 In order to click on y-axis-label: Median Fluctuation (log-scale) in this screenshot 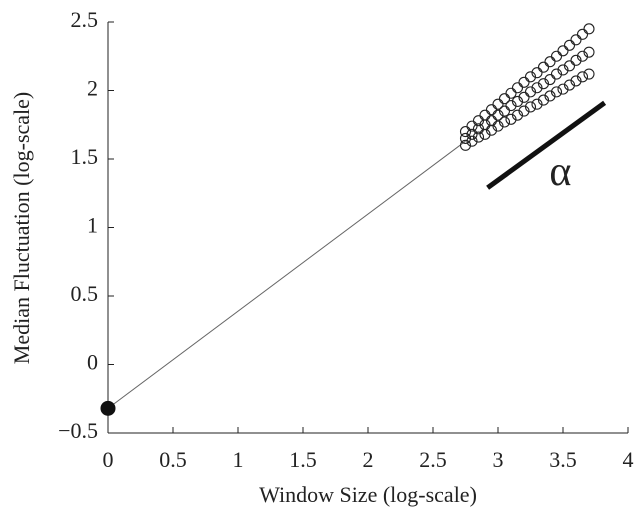, I will do `click(21, 228)`.